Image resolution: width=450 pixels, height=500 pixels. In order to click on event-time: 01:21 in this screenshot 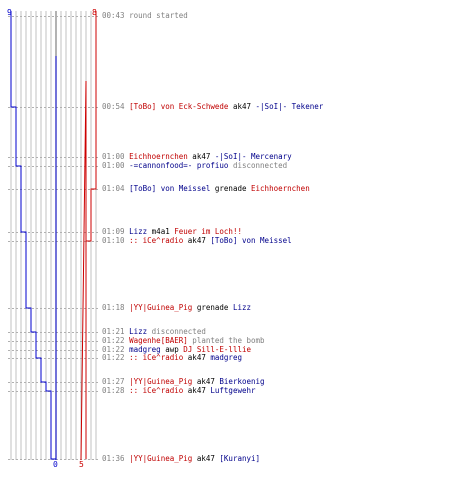, I will do `click(116, 331)`.